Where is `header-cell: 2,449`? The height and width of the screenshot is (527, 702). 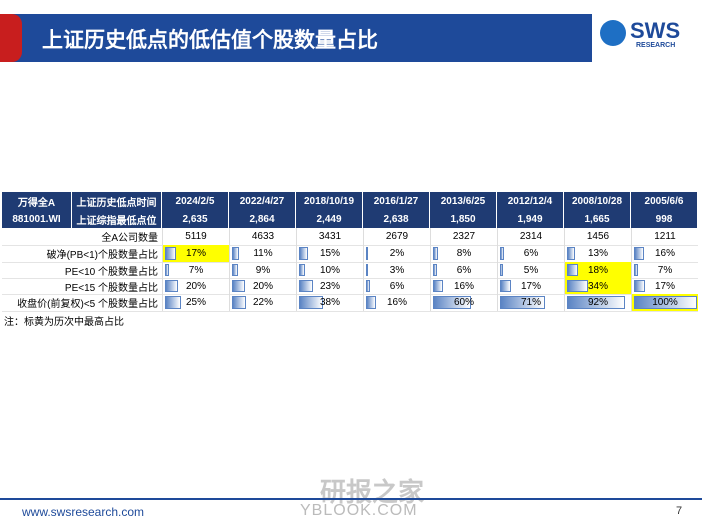 header-cell: 2,449 is located at coordinates (329, 219).